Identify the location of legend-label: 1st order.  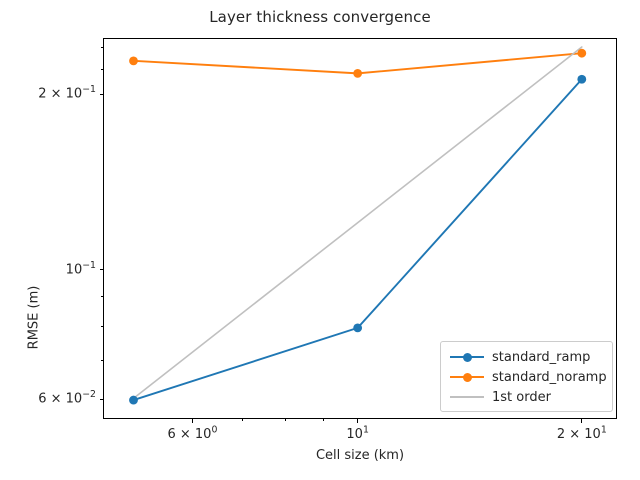
(521, 397).